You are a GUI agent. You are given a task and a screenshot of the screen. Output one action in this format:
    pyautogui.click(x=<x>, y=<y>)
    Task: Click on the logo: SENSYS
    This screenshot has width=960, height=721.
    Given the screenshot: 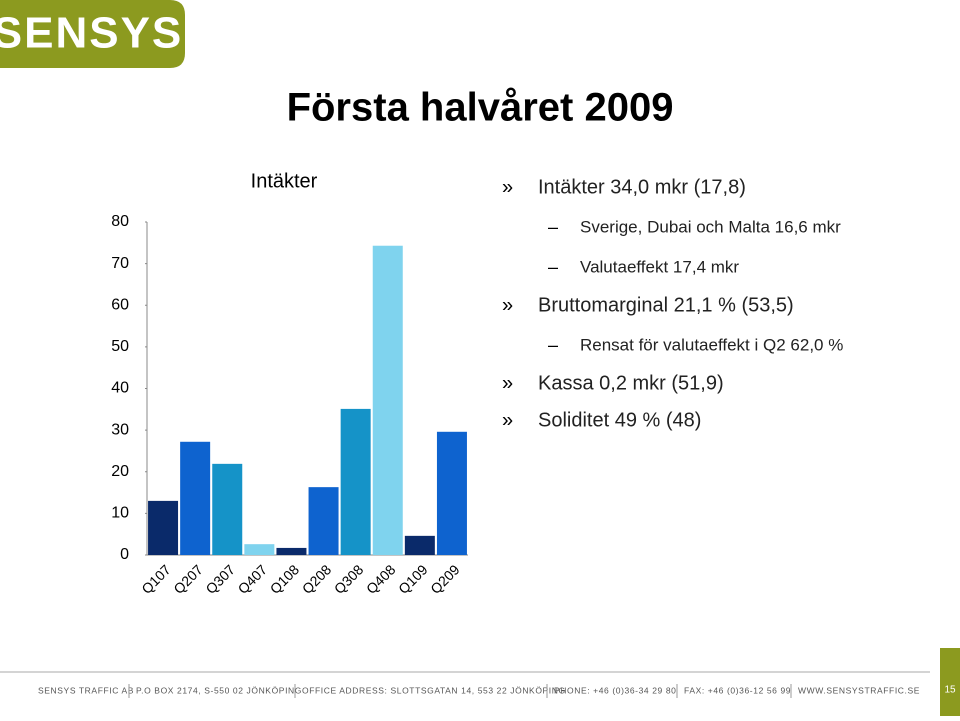 What is the action you would take?
    pyautogui.click(x=91, y=33)
    